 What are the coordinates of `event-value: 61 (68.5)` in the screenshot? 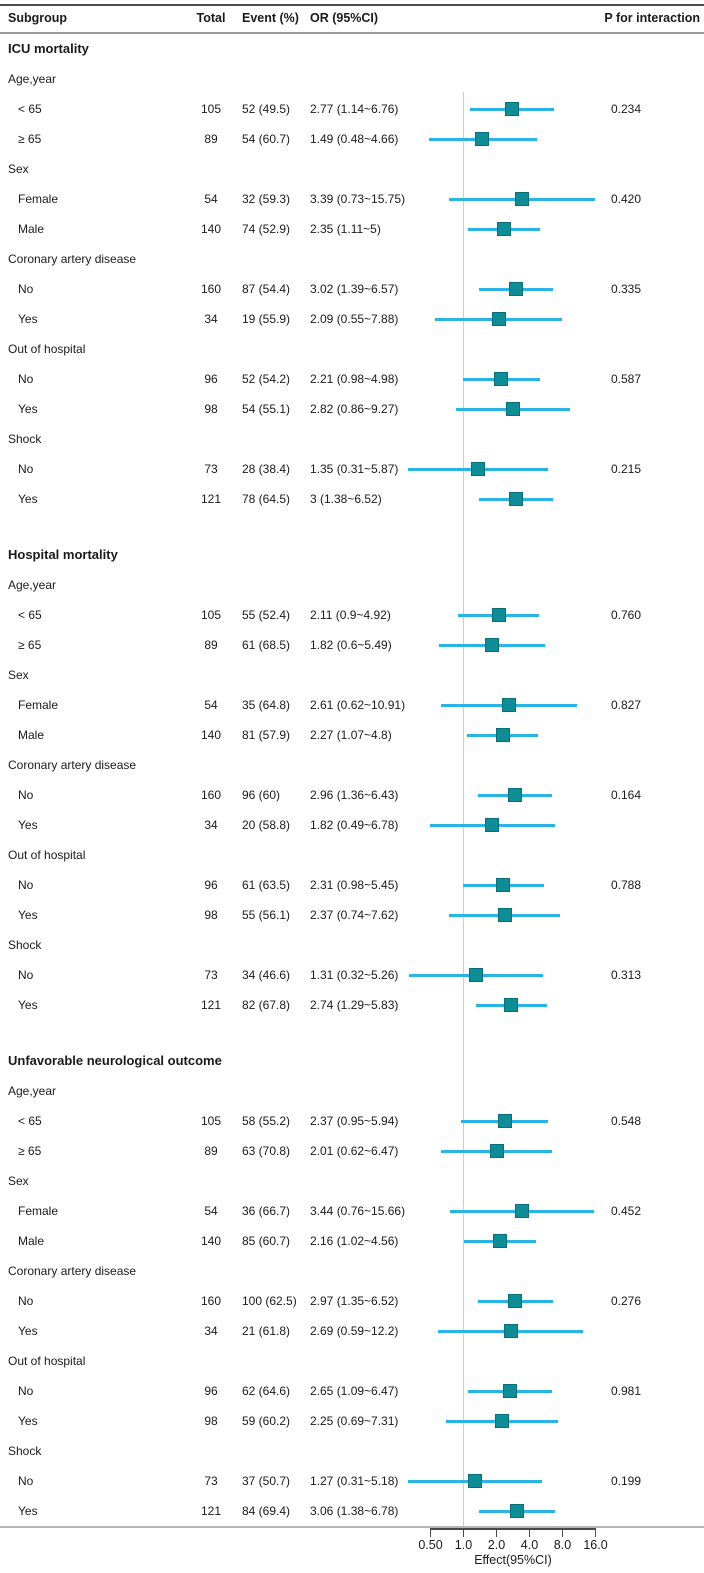 It's located at (266, 645).